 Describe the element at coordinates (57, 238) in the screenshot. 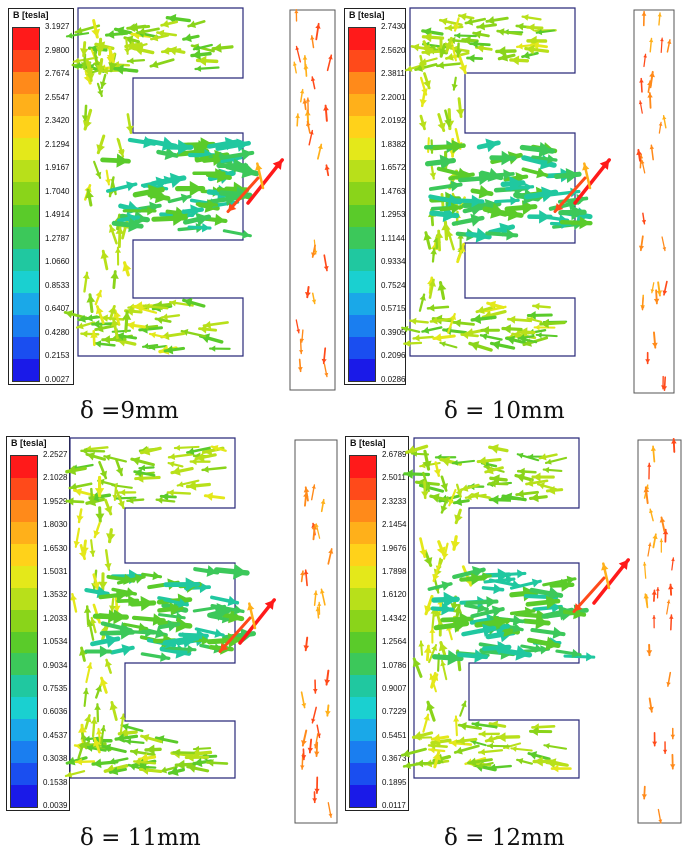

I see `legend-tick-label: 1.2787` at that location.